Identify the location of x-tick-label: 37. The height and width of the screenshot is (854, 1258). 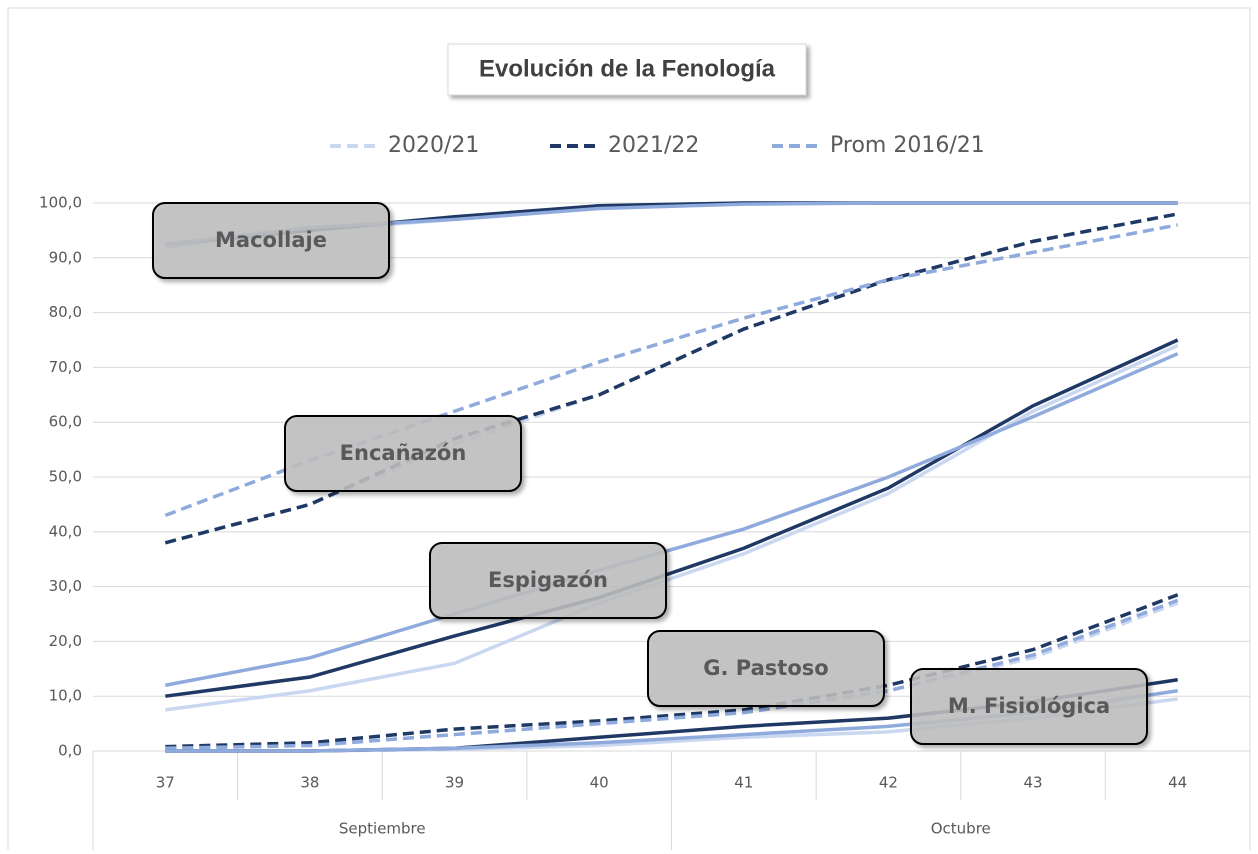
(165, 783).